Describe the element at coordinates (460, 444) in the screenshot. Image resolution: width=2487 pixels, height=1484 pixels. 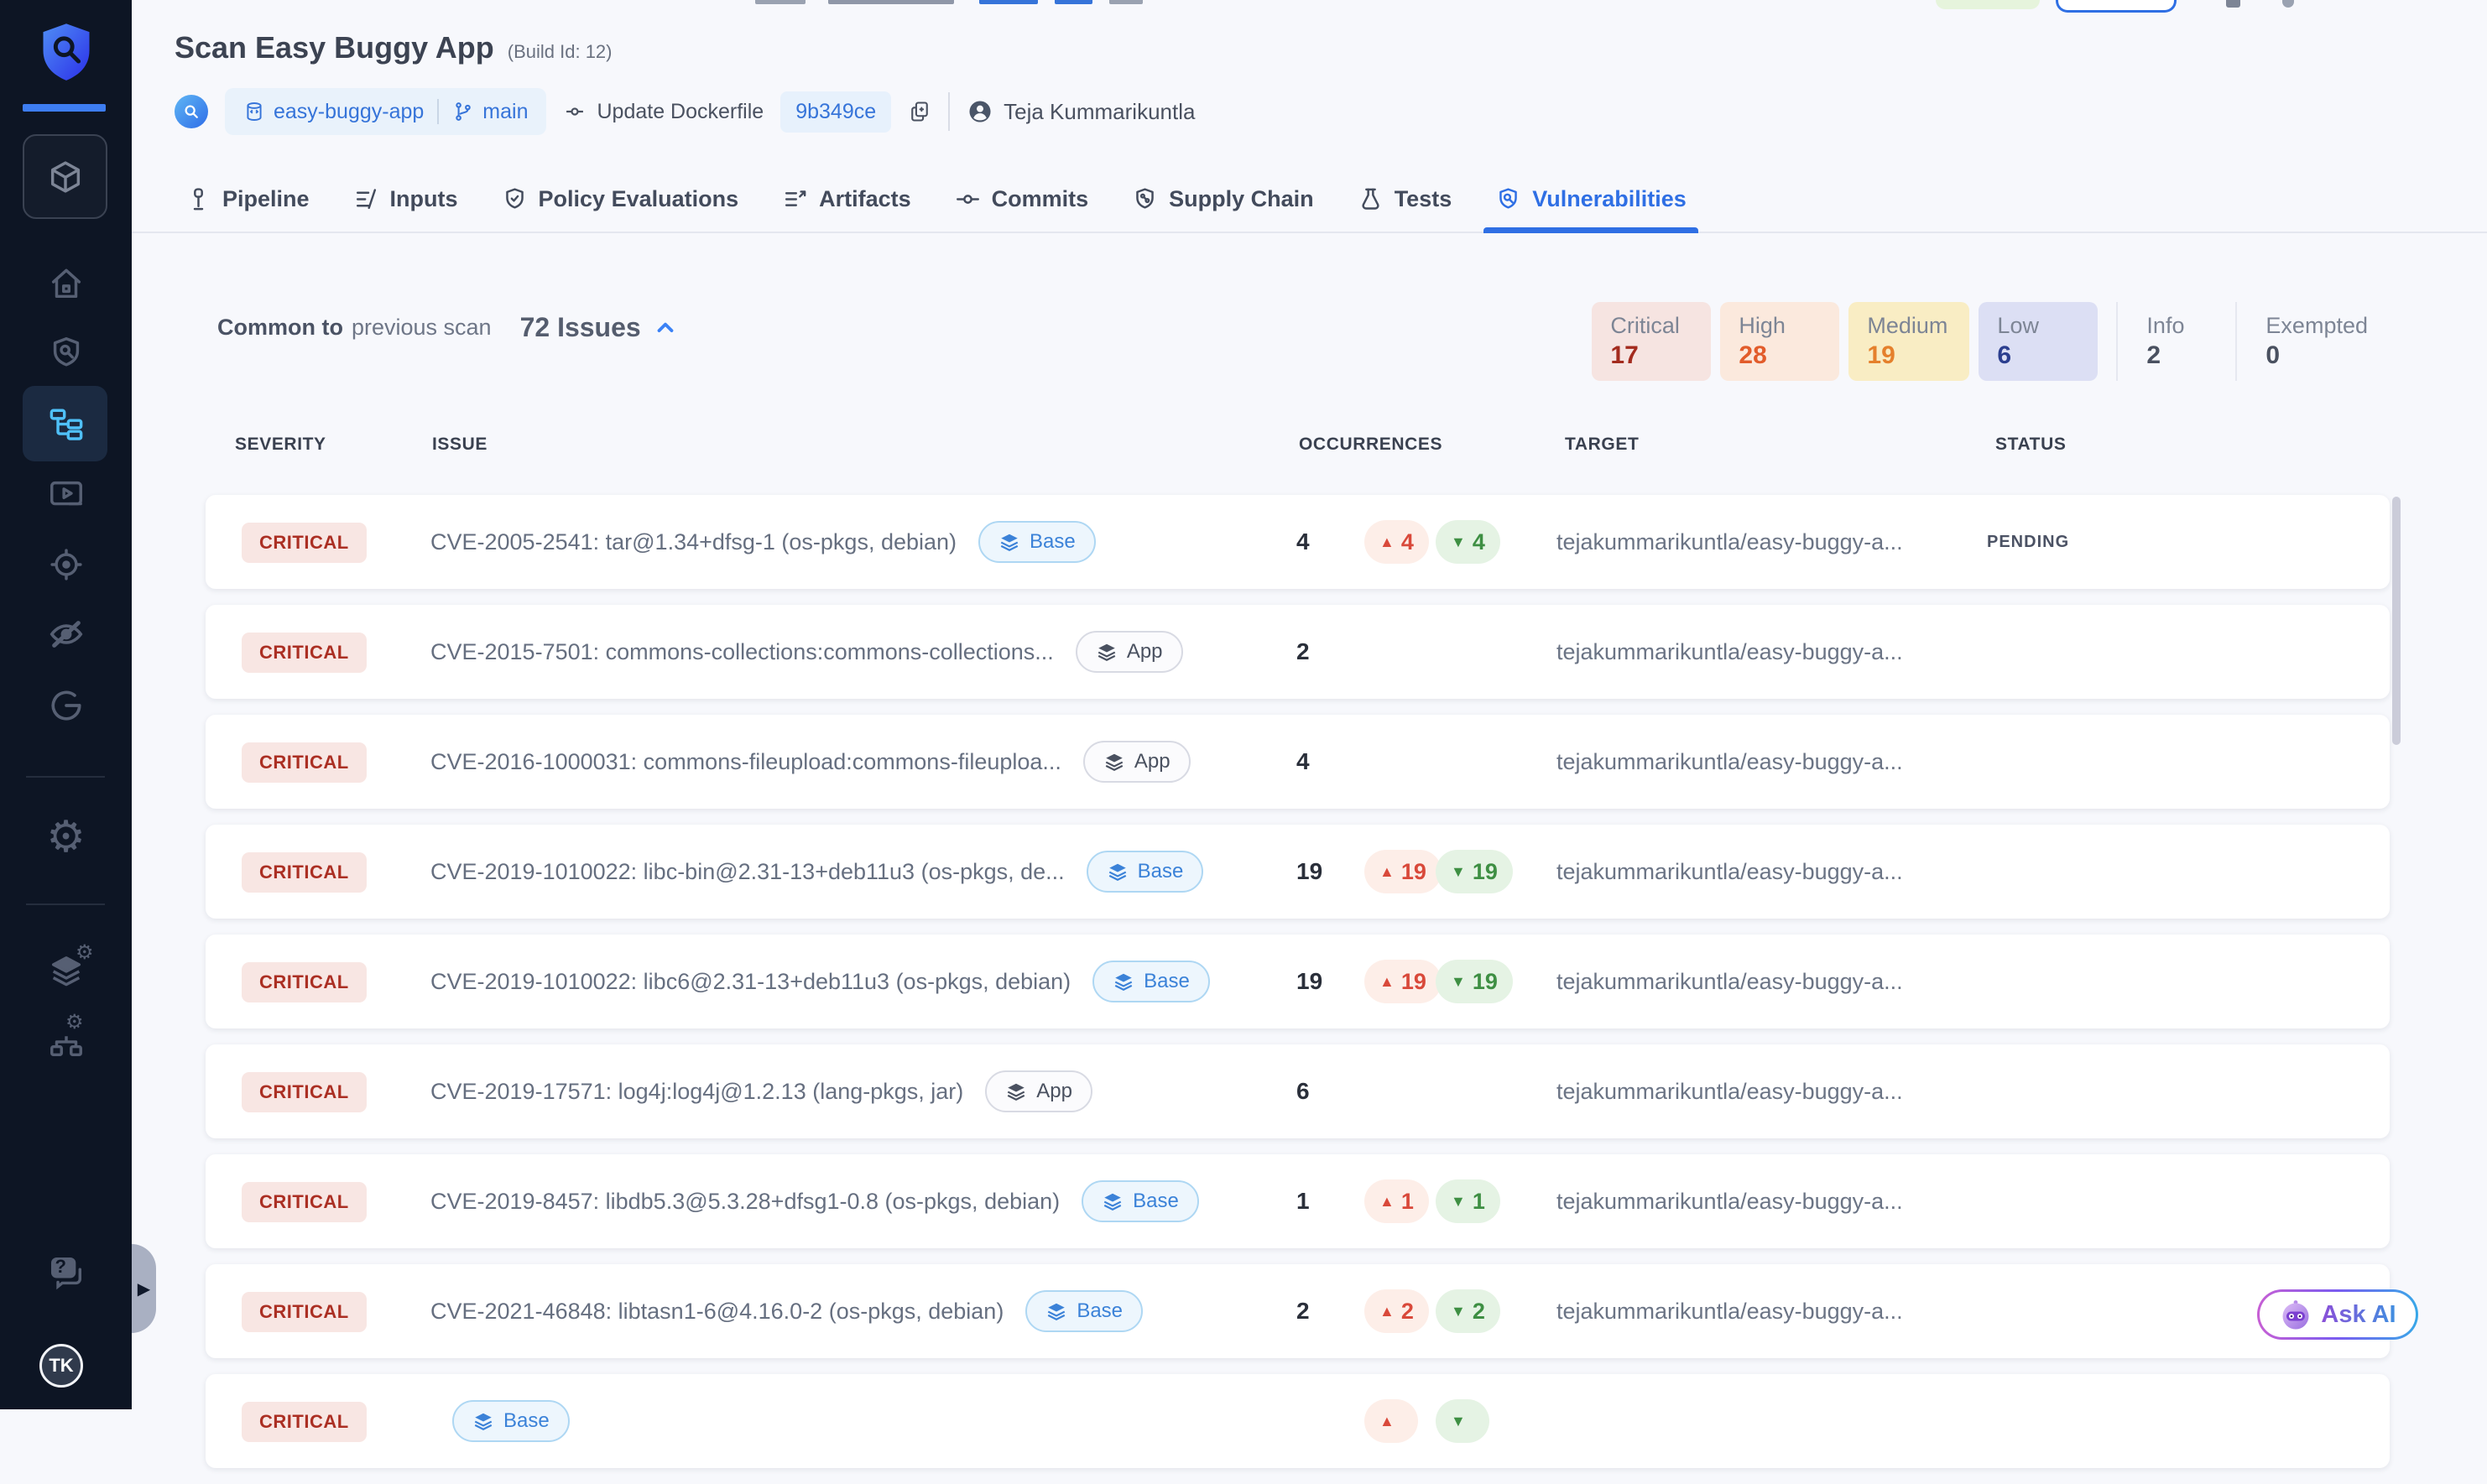
I see `col-header-issue: ISSUE` at that location.